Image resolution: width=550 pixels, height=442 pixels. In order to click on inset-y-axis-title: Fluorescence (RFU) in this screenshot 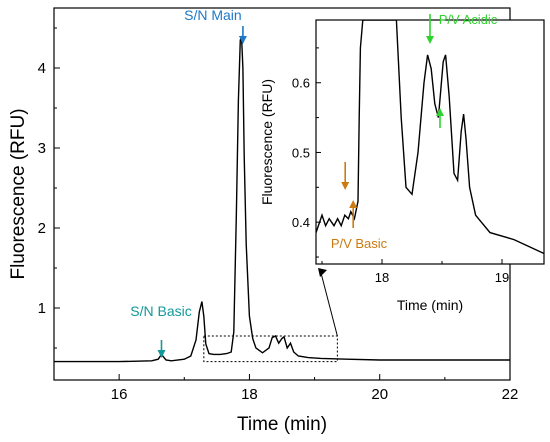, I will do `click(267, 142)`.